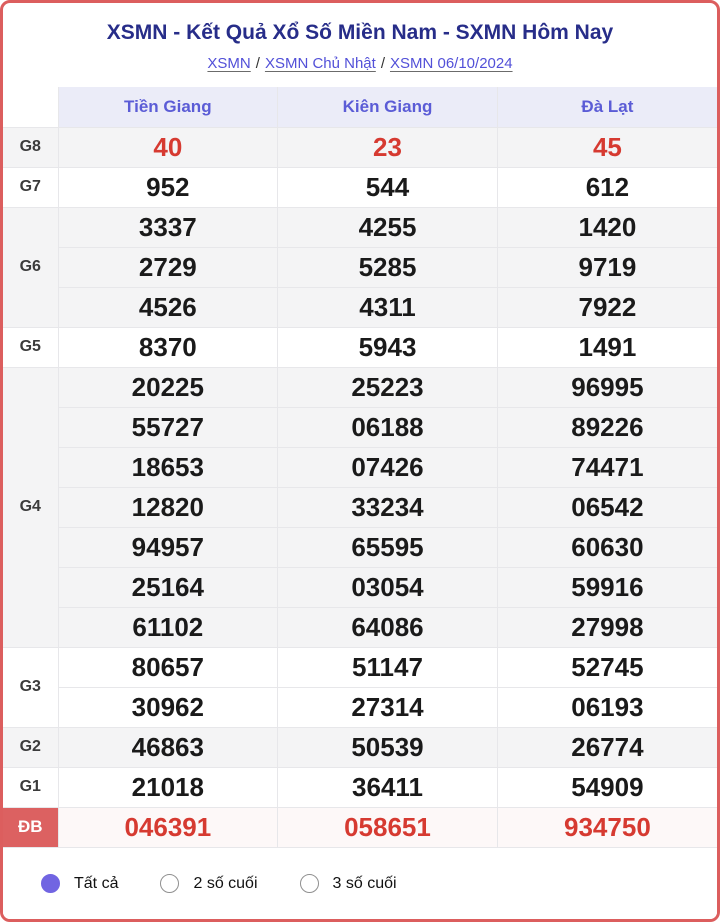  I want to click on prize-value-db-kien-giang: 058651, so click(387, 827).